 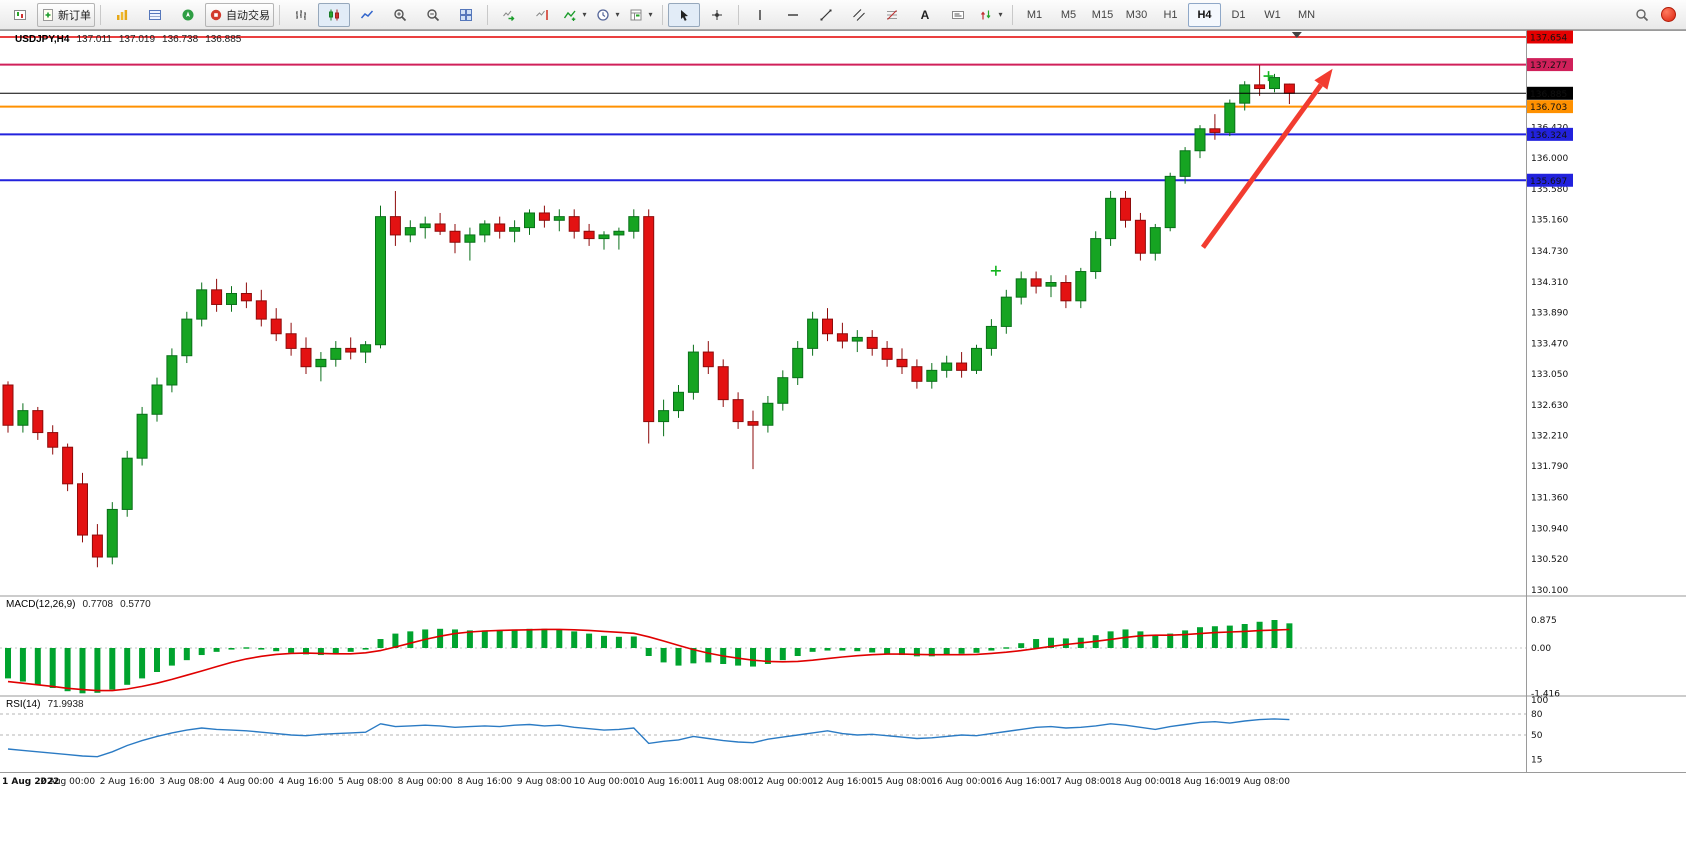 I want to click on channel-tool-button, so click(x=859, y=15).